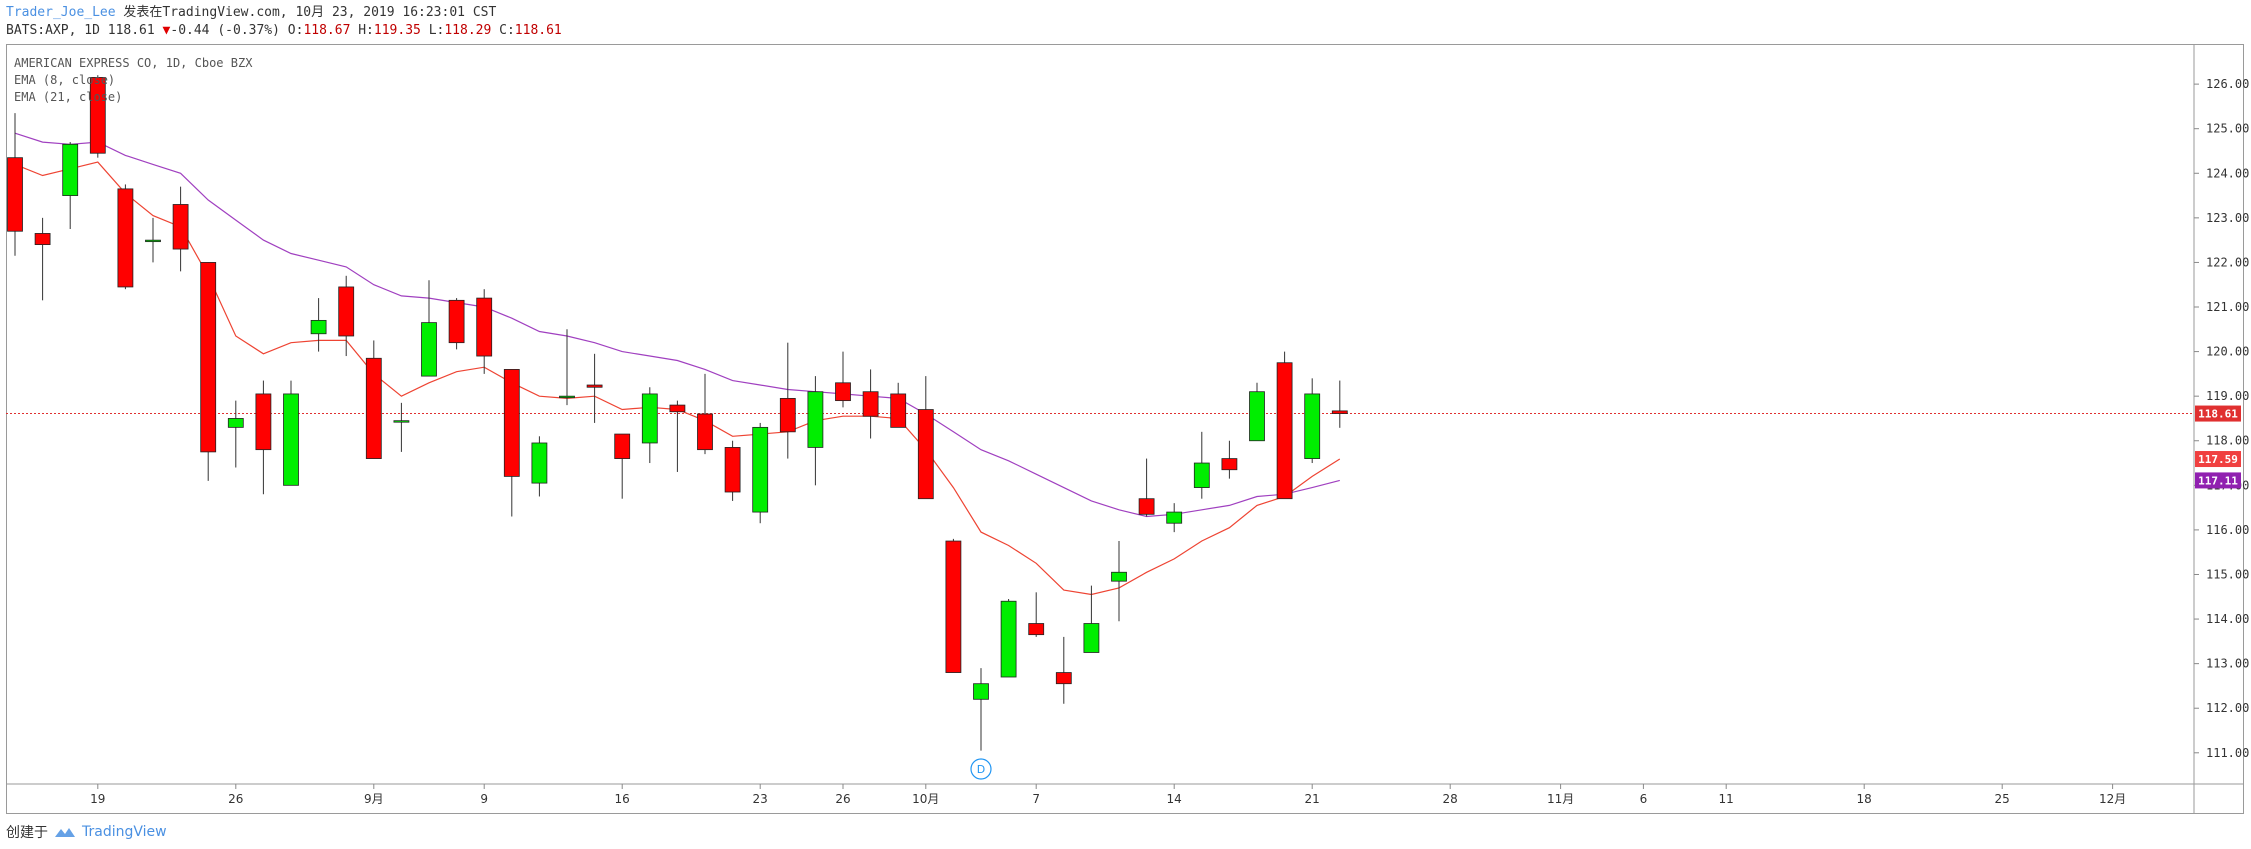 This screenshot has width=2251, height=849. I want to click on legend-ema21: EMA (21, close), so click(68, 97).